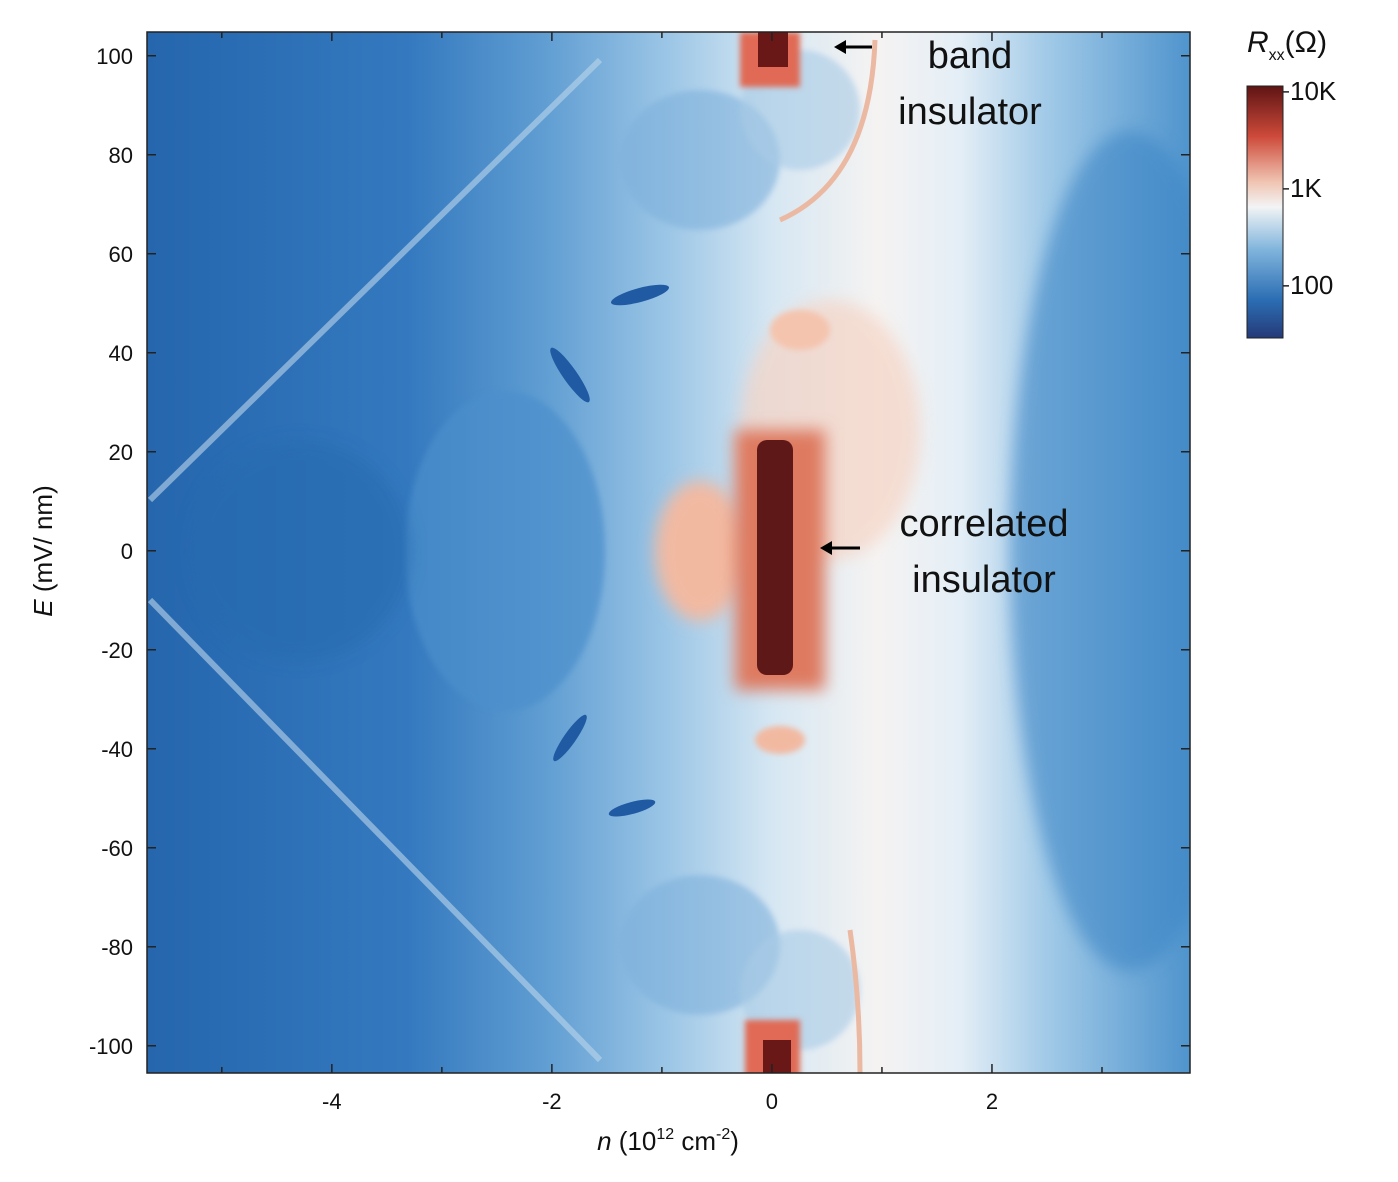 This screenshot has height=1182, width=1398. What do you see at coordinates (944, 552) in the screenshot?
I see `annotation-correlated: correlated insulator` at bounding box center [944, 552].